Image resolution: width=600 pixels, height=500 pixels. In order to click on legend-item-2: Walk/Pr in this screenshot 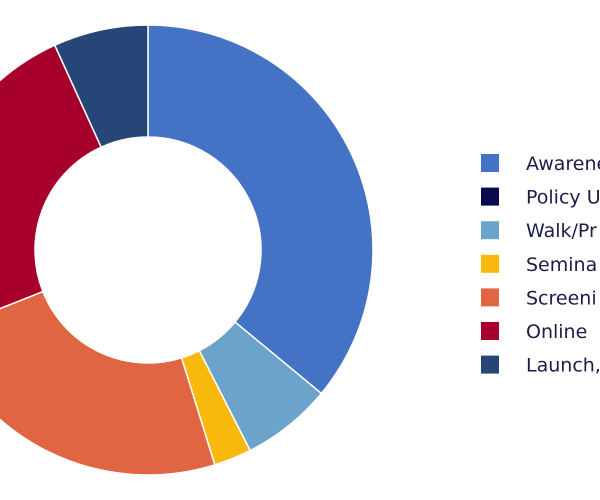, I will do `click(539, 231)`.